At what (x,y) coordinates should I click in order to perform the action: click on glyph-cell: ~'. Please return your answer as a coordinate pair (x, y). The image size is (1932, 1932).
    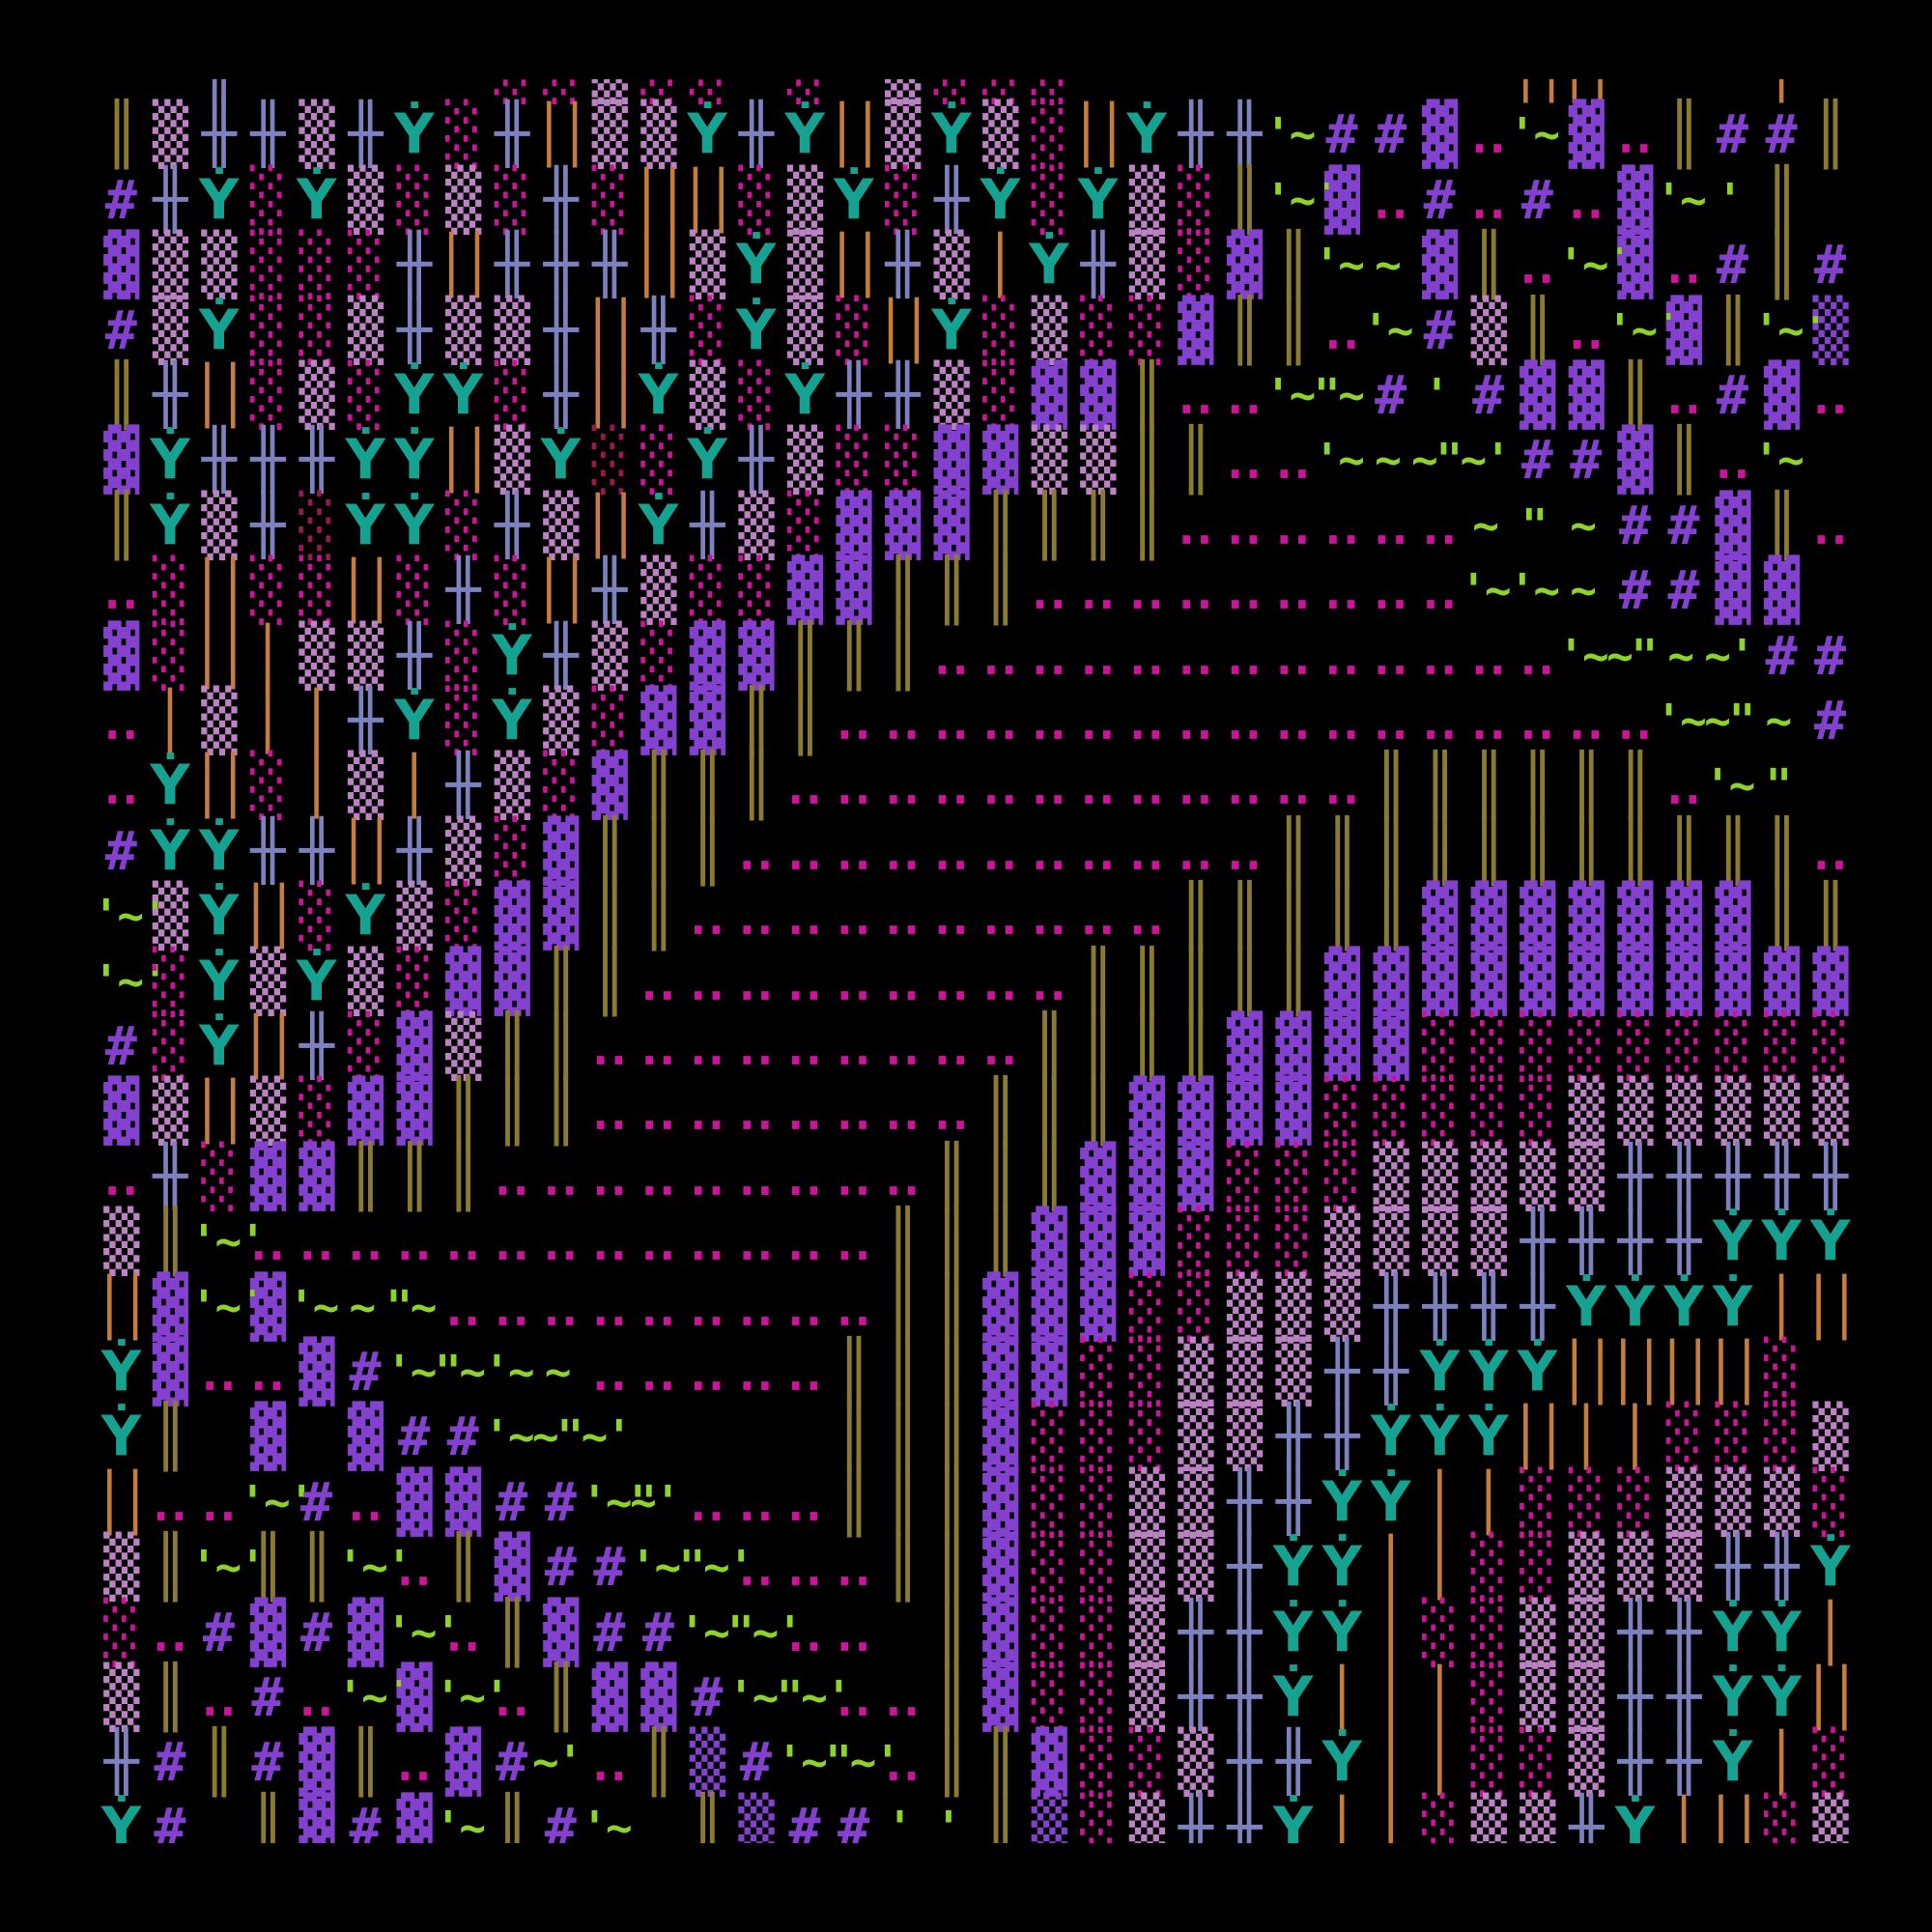
    Looking at the image, I should click on (1485, 460).